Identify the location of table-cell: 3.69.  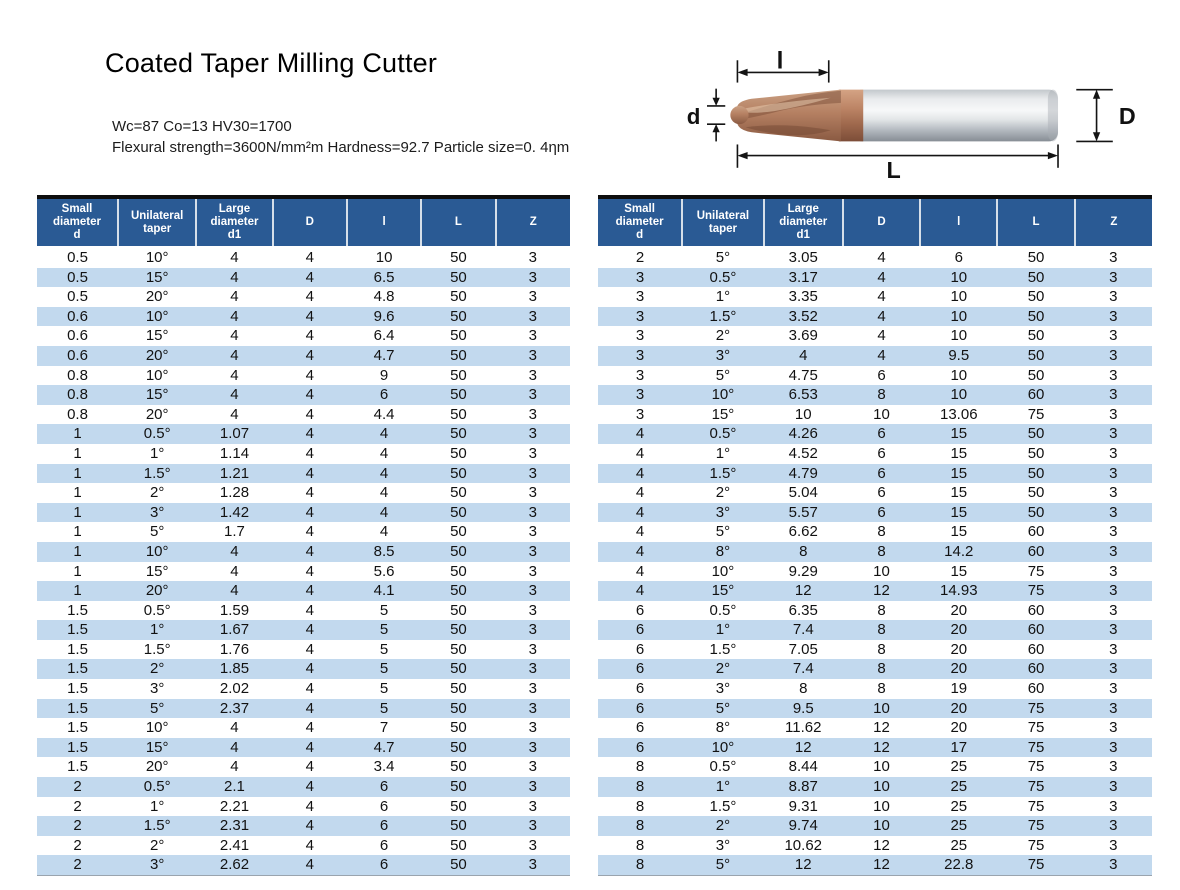
(803, 336).